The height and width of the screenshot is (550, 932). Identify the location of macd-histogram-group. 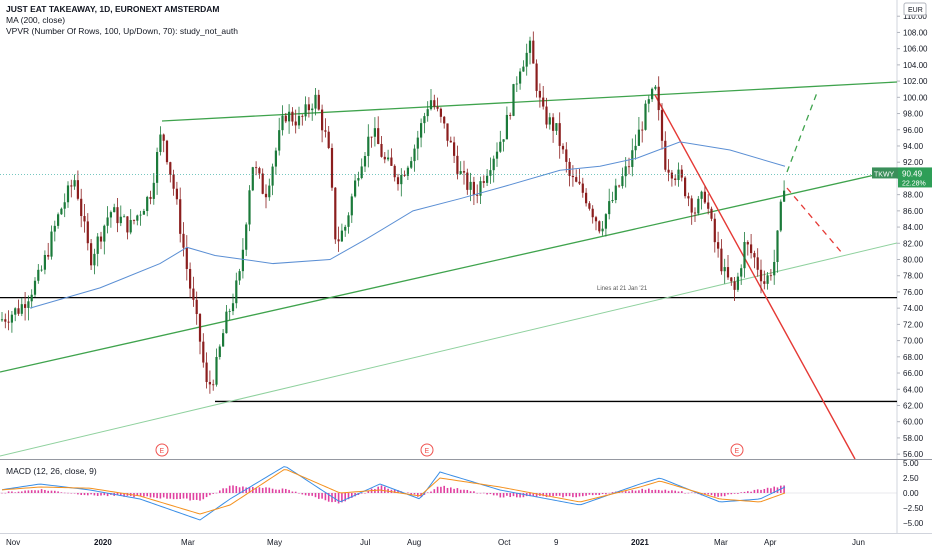
(393, 494).